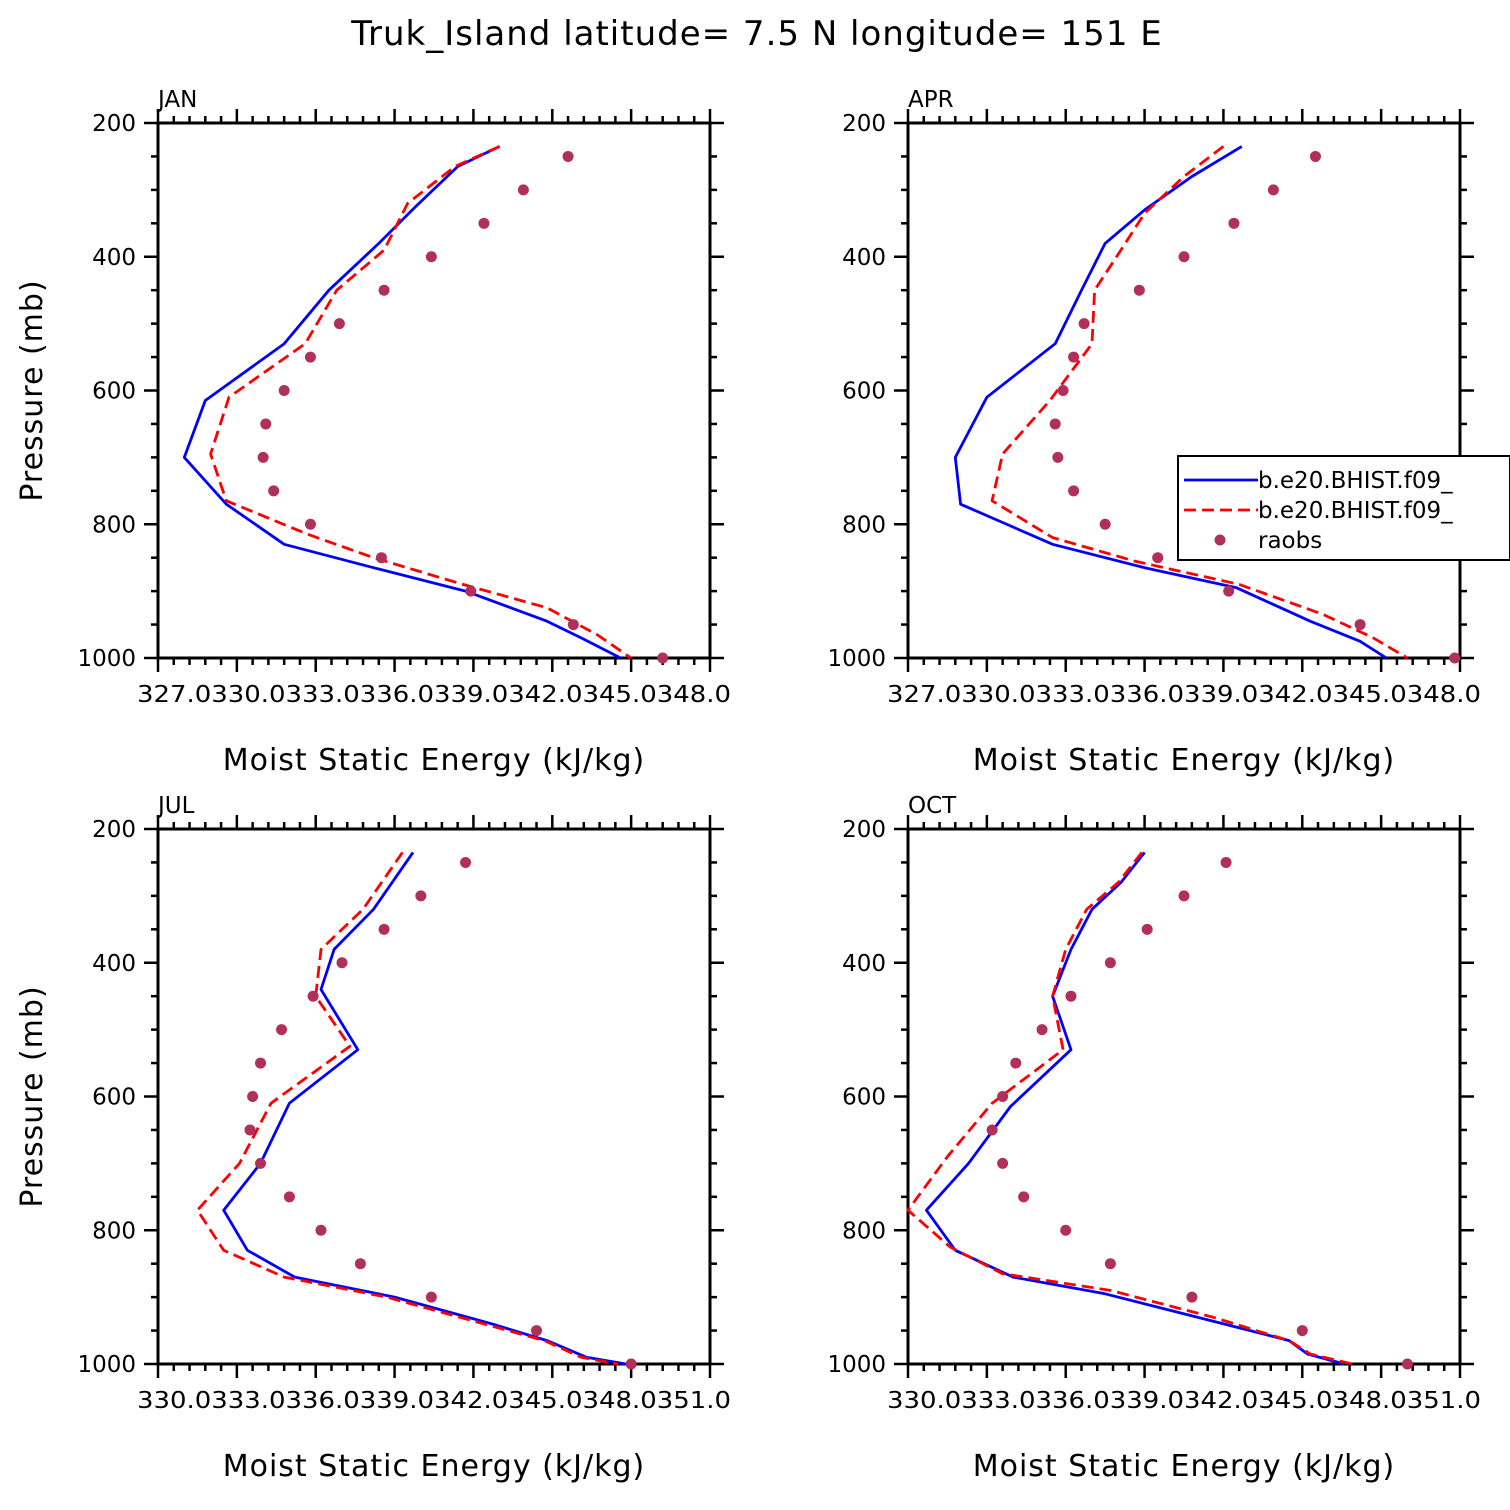  I want to click on x-tick-labels: 327.0330.0333.0336.0339.0342.0345.0348.0, so click(1184, 695).